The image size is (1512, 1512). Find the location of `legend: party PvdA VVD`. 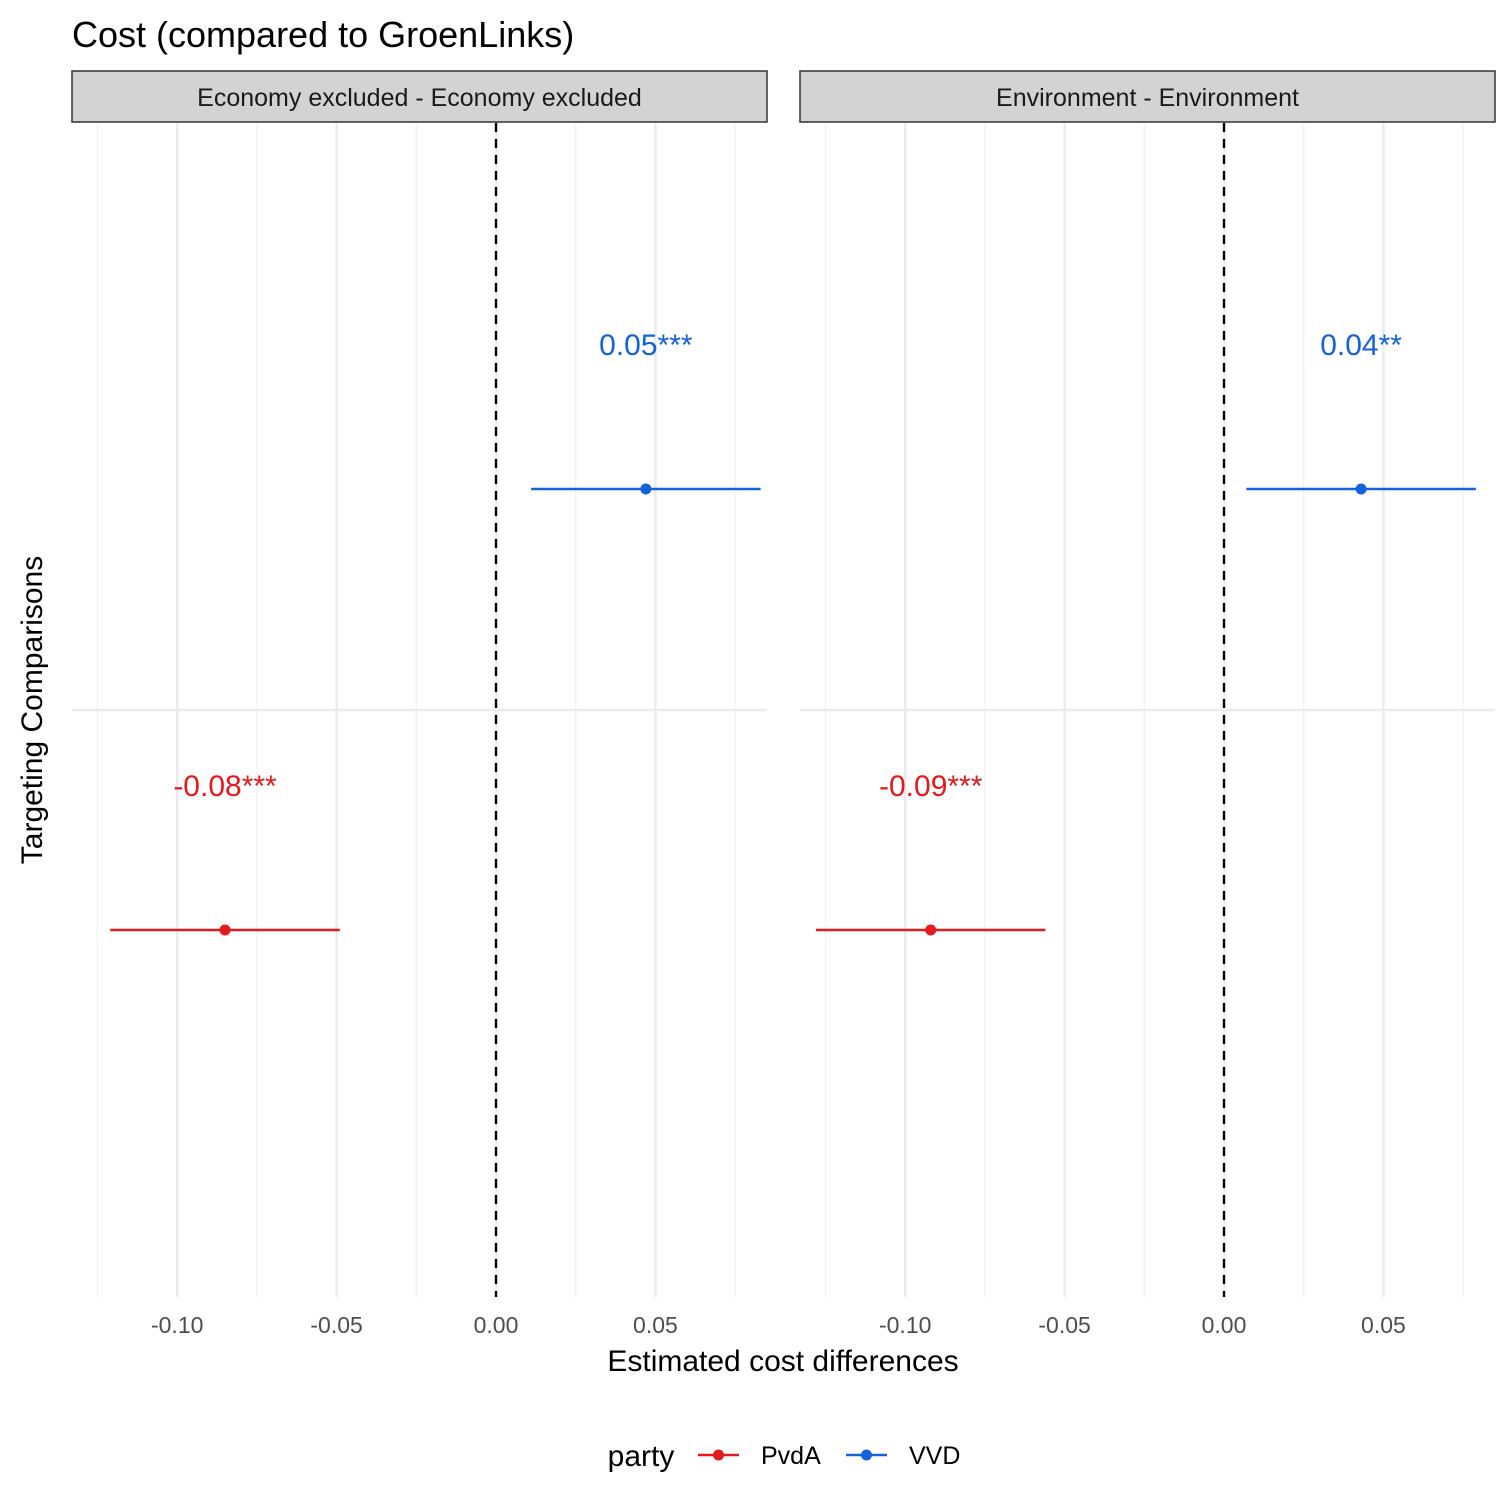

legend: party PvdA VVD is located at coordinates (784, 1456).